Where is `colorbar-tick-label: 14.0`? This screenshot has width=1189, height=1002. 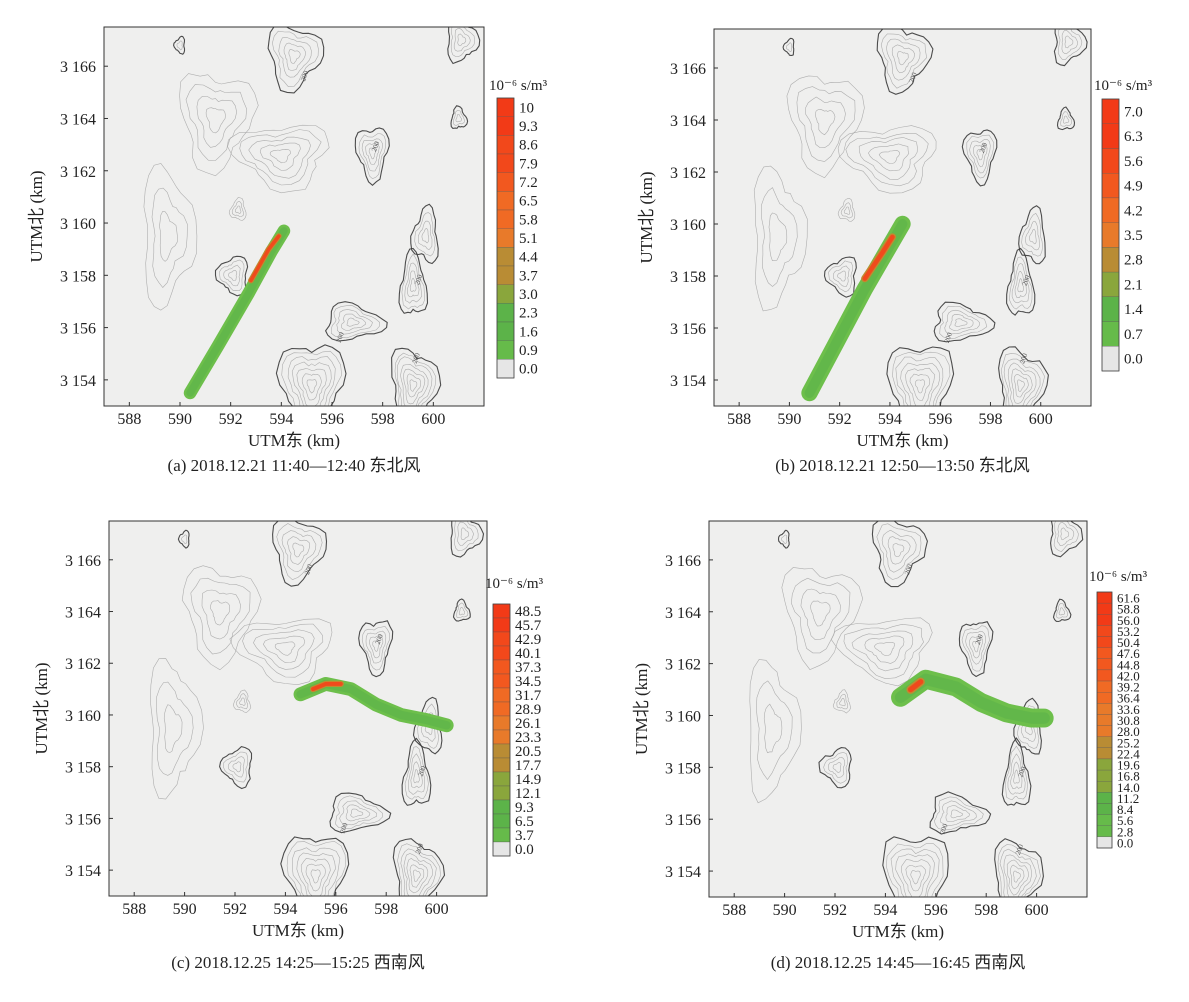 colorbar-tick-label: 14.0 is located at coordinates (1128, 787).